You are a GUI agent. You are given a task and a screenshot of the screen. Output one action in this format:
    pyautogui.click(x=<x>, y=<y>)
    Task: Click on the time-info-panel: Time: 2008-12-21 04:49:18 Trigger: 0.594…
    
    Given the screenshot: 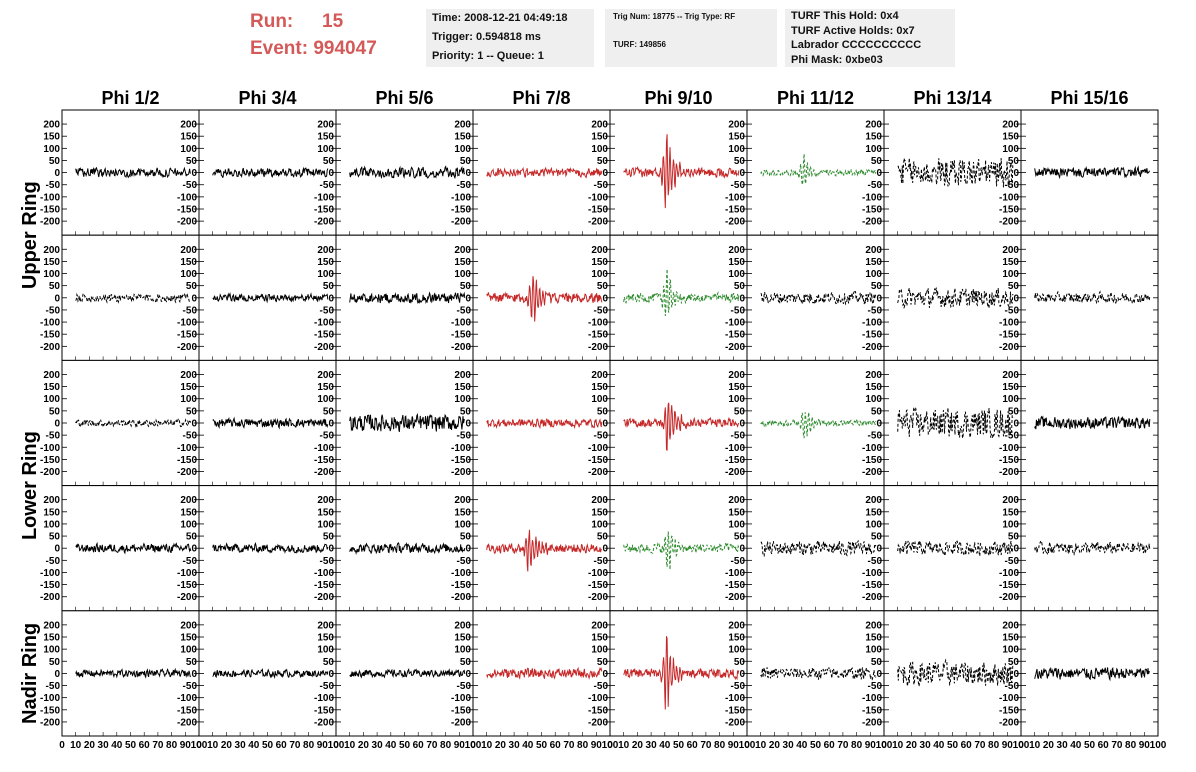 What is the action you would take?
    pyautogui.click(x=510, y=38)
    